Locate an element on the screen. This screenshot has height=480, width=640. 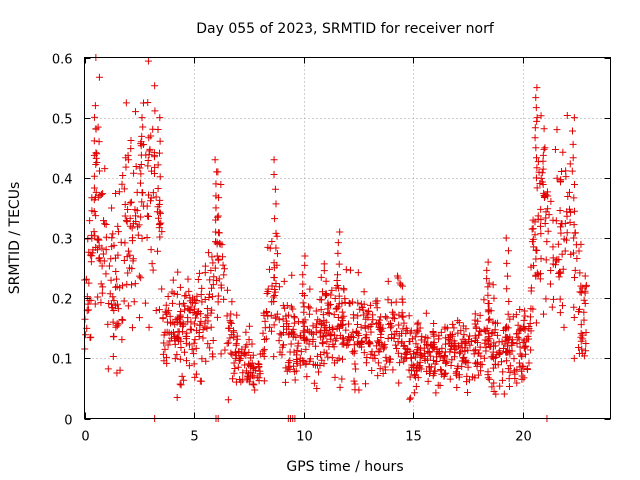
y-tick-label: 0.6 is located at coordinates (62, 60).